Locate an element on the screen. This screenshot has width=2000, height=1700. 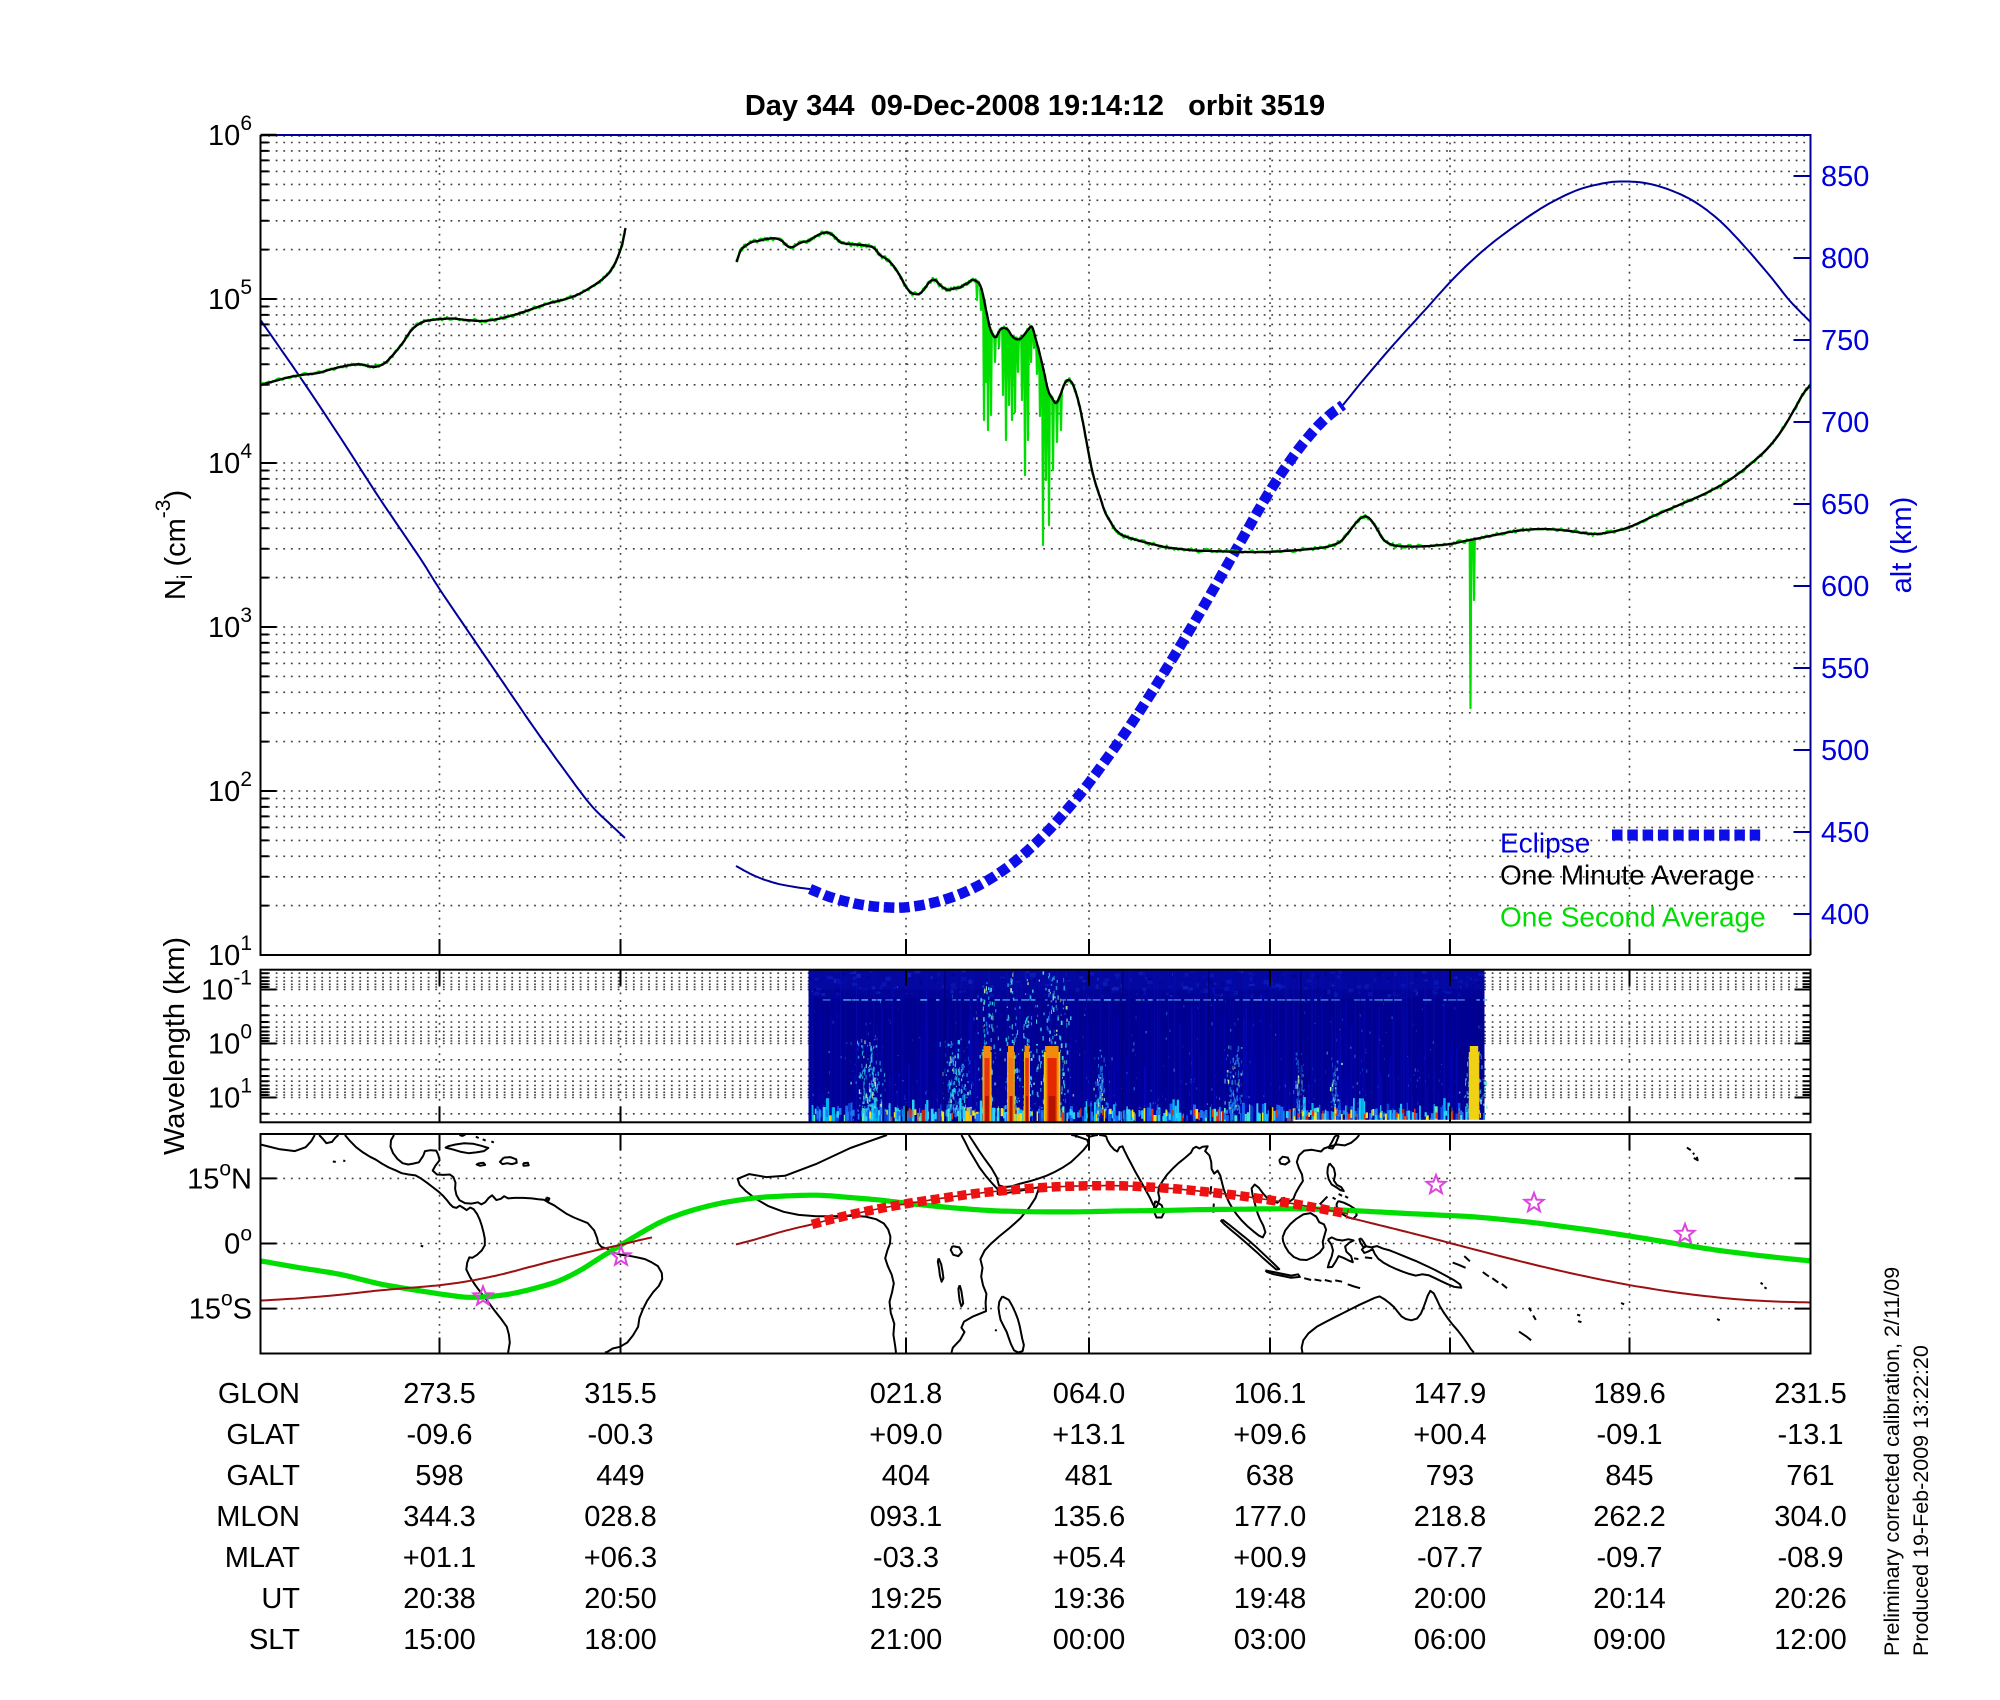
svg-text: 500 is located at coordinates (1845, 751).